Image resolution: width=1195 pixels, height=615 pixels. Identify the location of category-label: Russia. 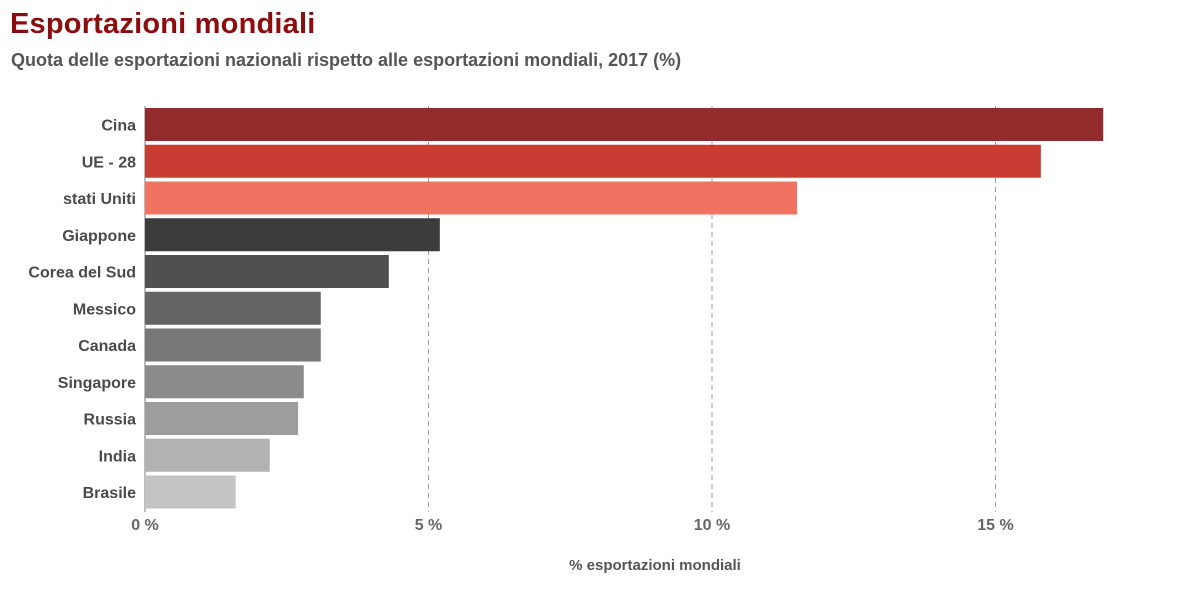
(110, 420).